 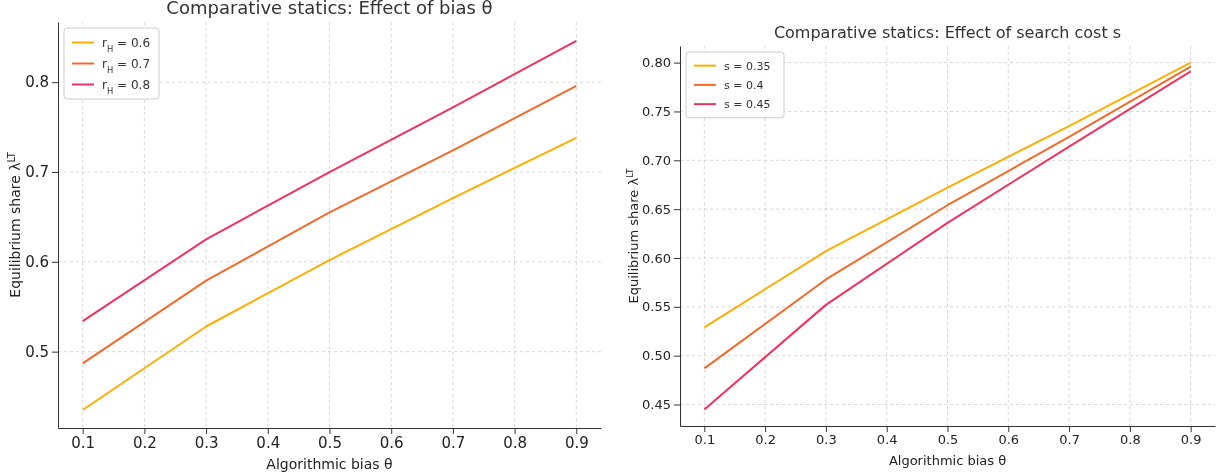 I want to click on y-tick-label: 0.45, so click(x=656, y=405).